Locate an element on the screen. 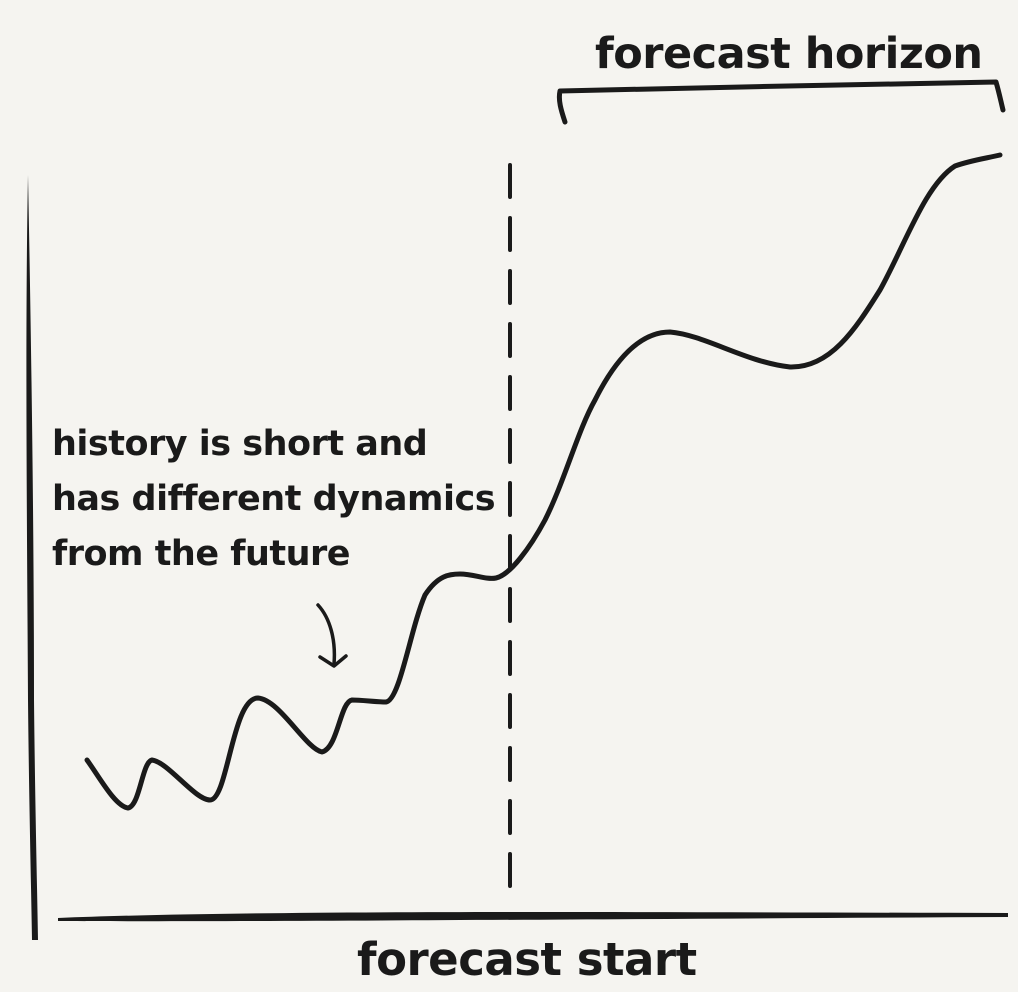 The height and width of the screenshot is (992, 1018). forecast-horizon-bracket is located at coordinates (781, 102).